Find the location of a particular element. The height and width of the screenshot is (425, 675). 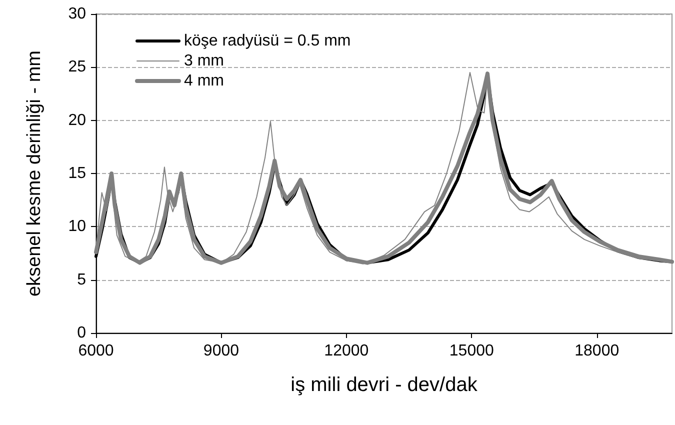

legend-label: 3 mm is located at coordinates (204, 61).